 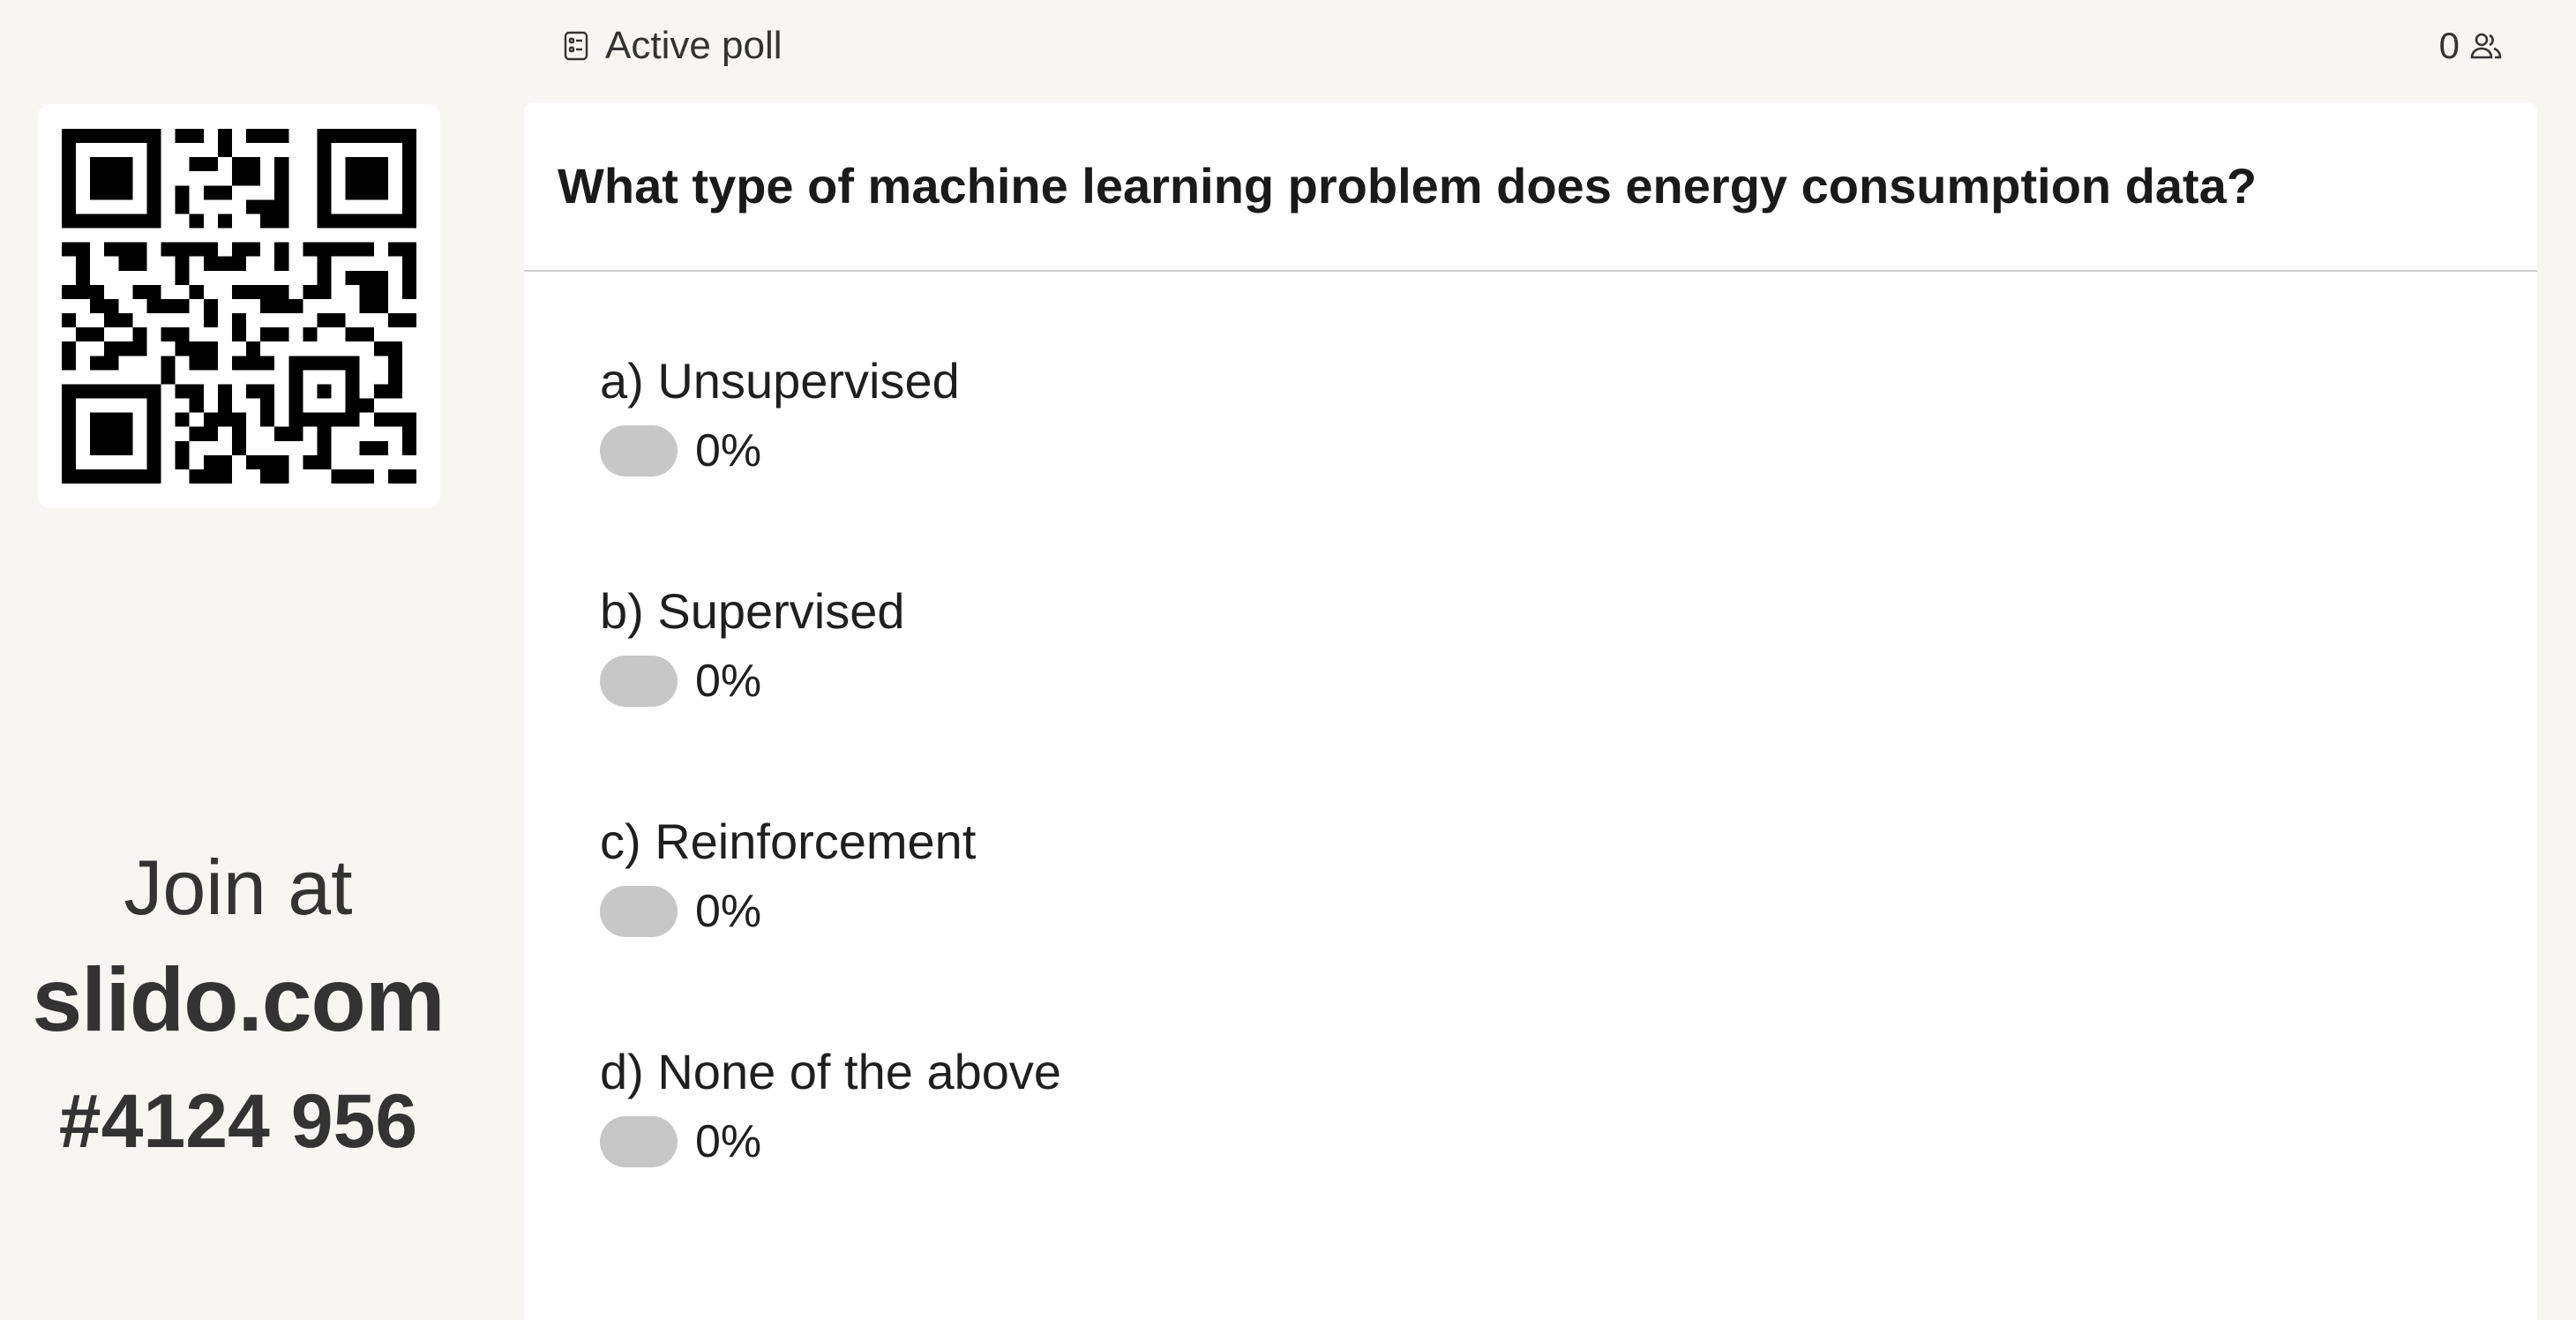 What do you see at coordinates (789, 841) in the screenshot?
I see `option-label: c) Reinforcement` at bounding box center [789, 841].